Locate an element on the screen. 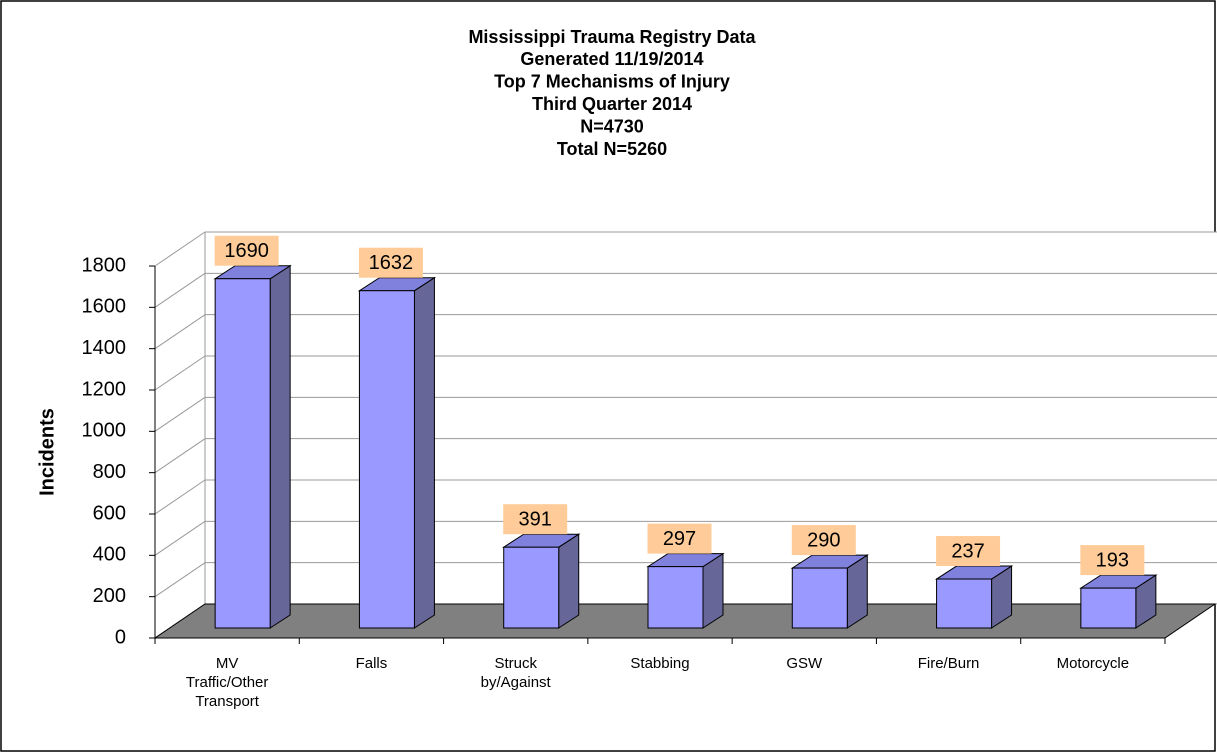 The image size is (1217, 753). y-tick-label: 800 is located at coordinates (109, 472).